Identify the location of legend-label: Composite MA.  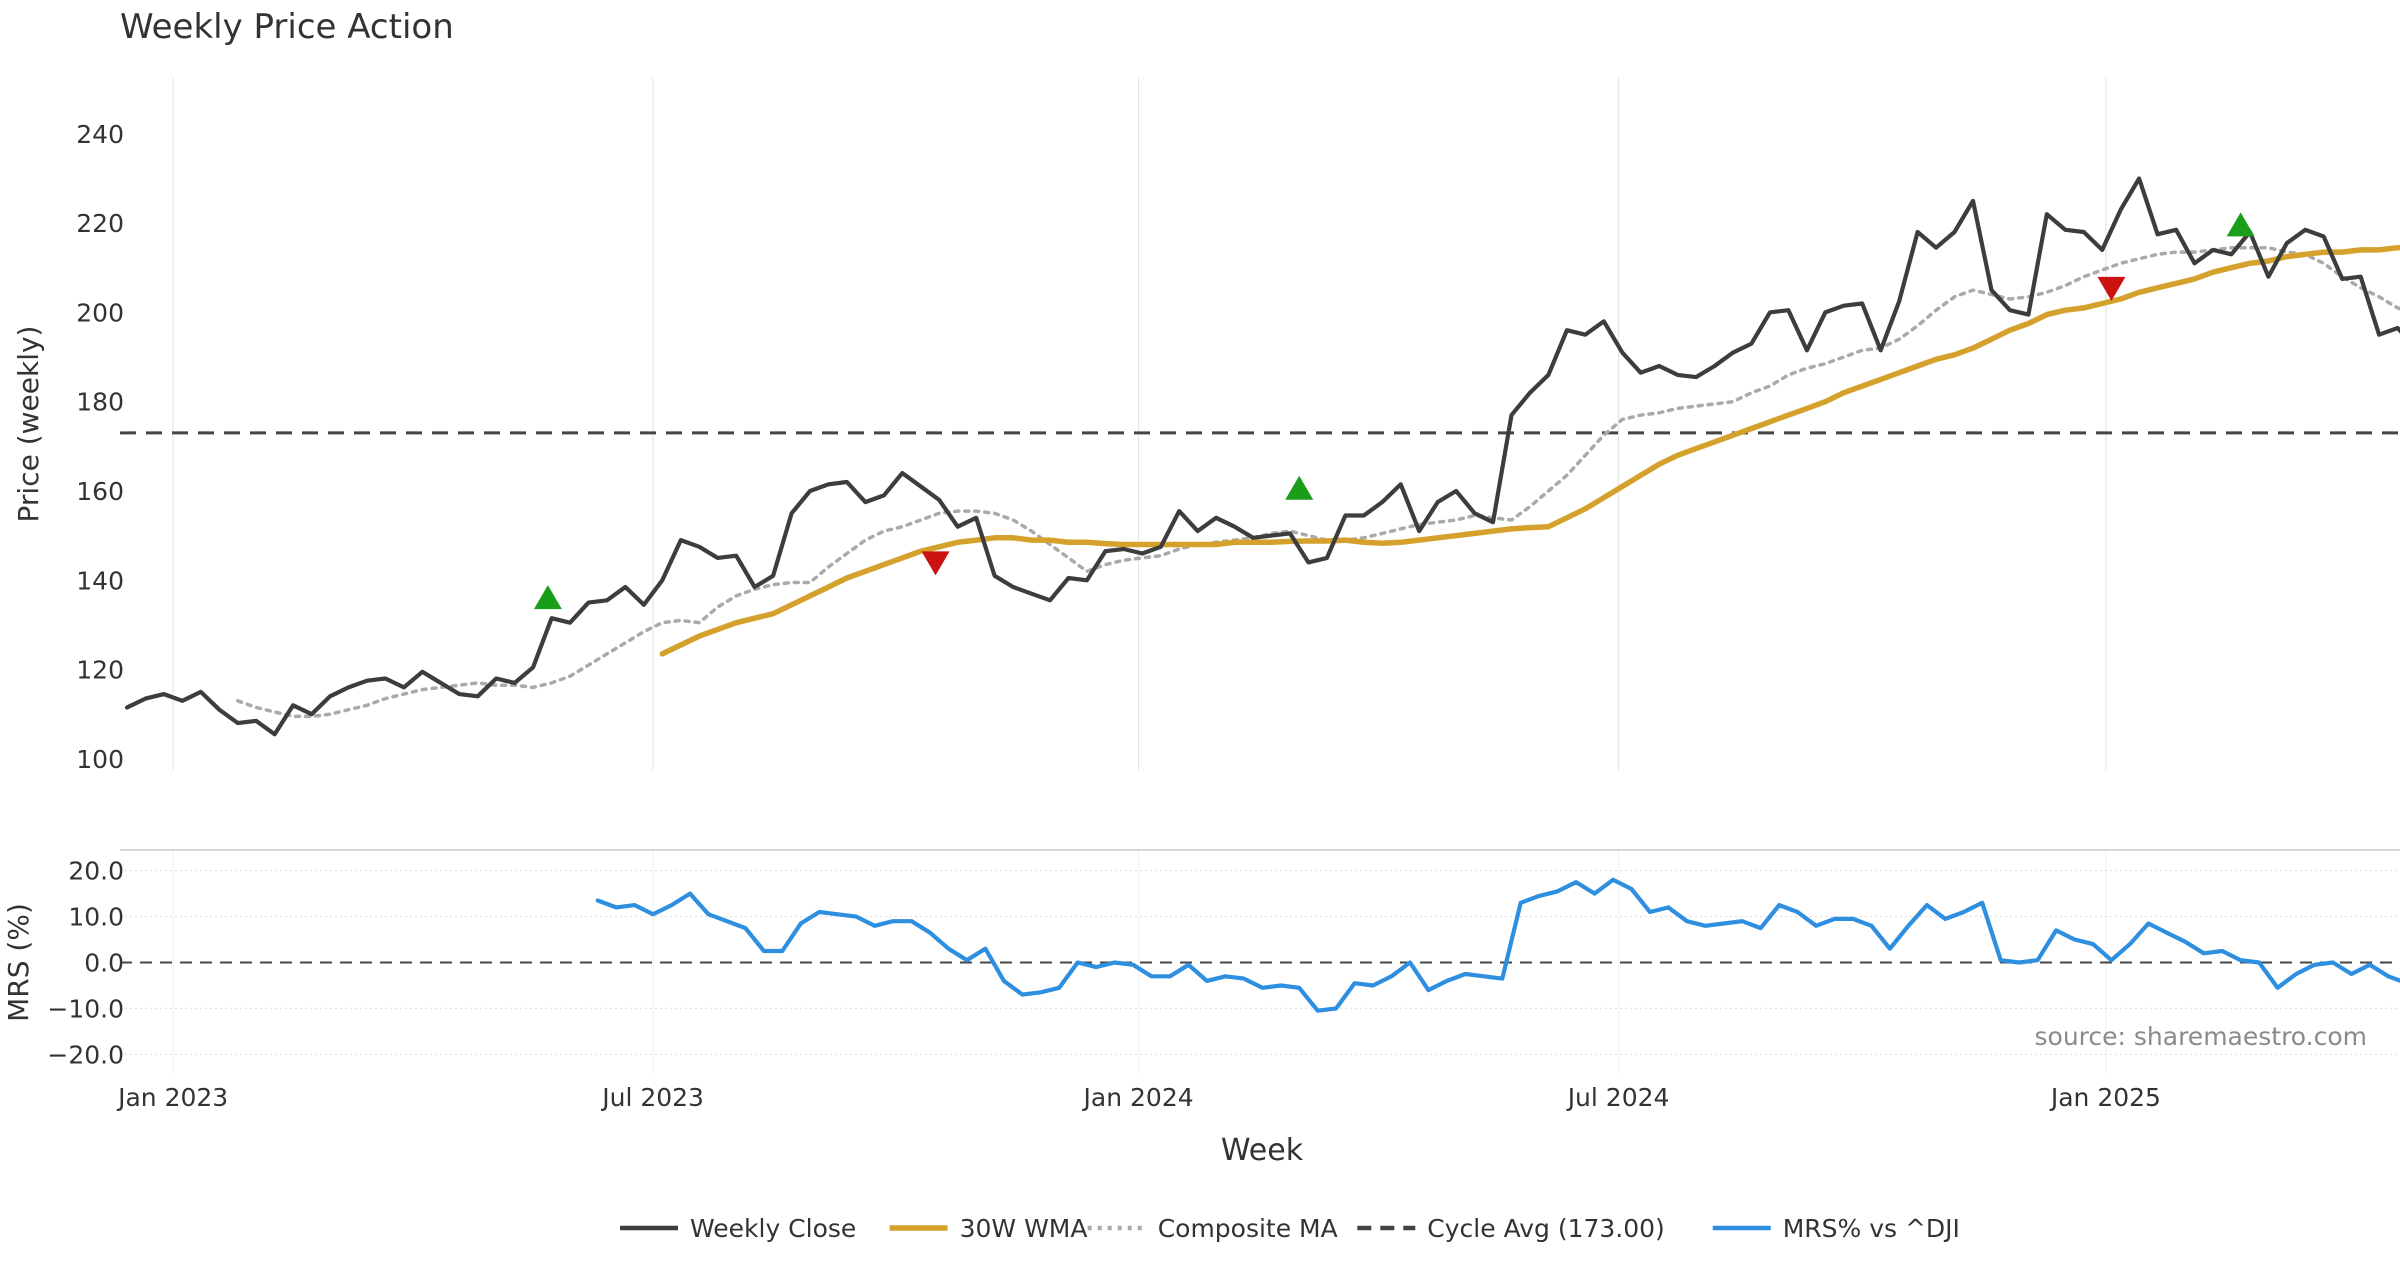
(1248, 1228).